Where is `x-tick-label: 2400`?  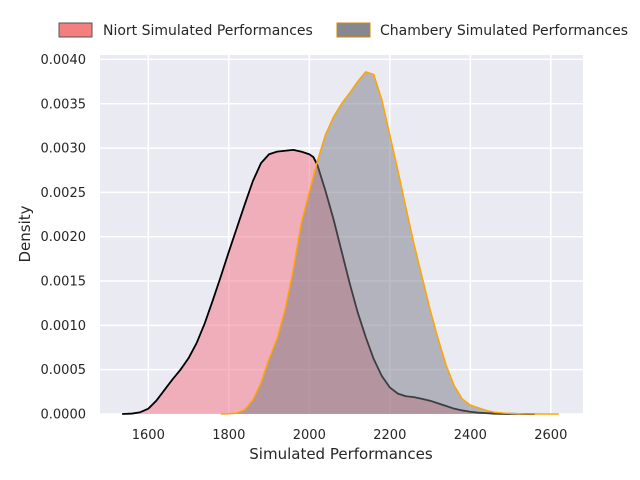 x-tick-label: 2400 is located at coordinates (470, 435).